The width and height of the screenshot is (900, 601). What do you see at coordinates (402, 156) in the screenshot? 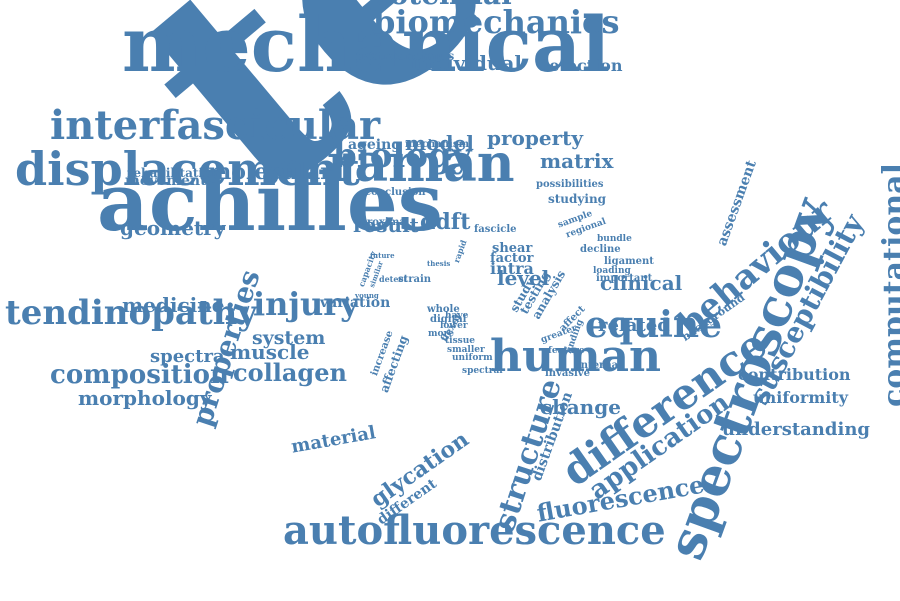
I see `word-biology: biology` at bounding box center [402, 156].